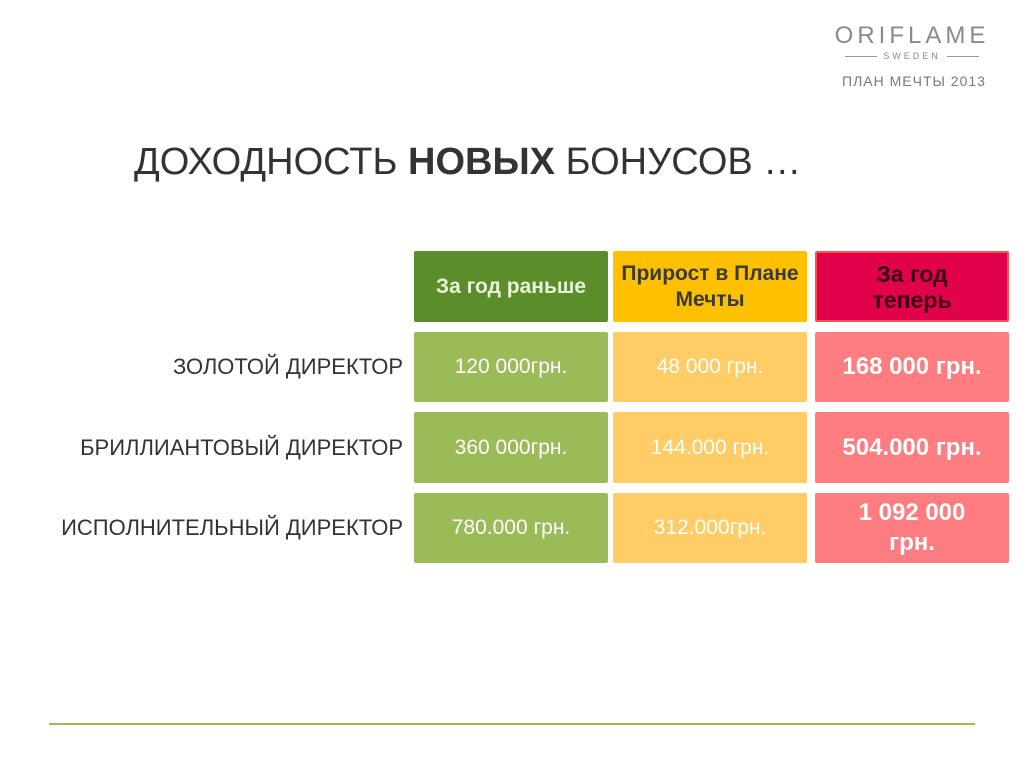  I want to click on logo-rule-left, so click(861, 56).